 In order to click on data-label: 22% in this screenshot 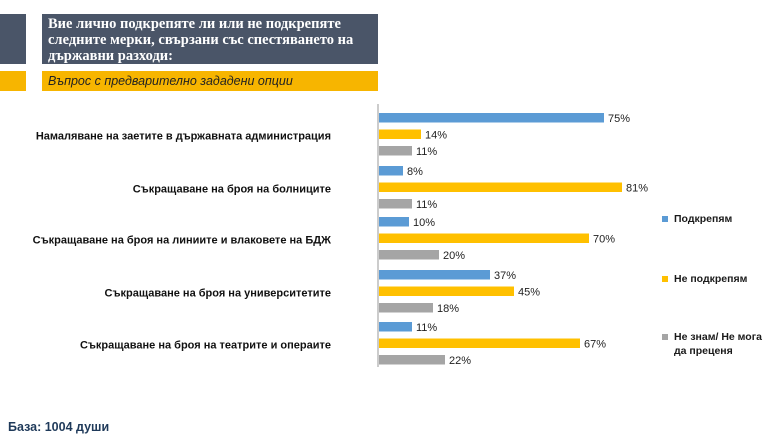, I will do `click(460, 361)`.